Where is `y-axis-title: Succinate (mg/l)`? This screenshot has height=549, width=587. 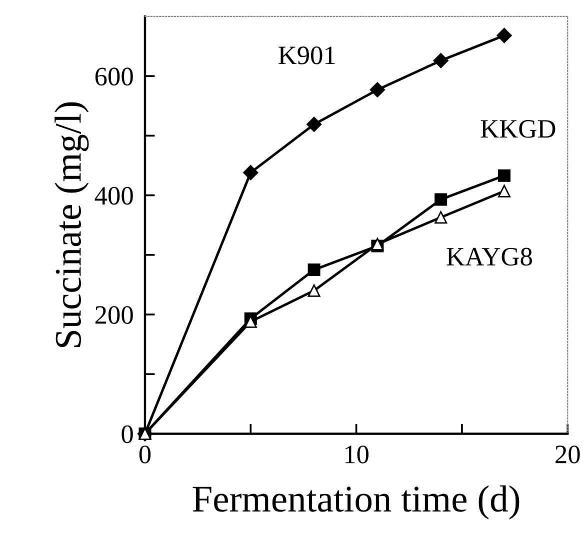 y-axis-title: Succinate (mg/l) is located at coordinates (71, 225).